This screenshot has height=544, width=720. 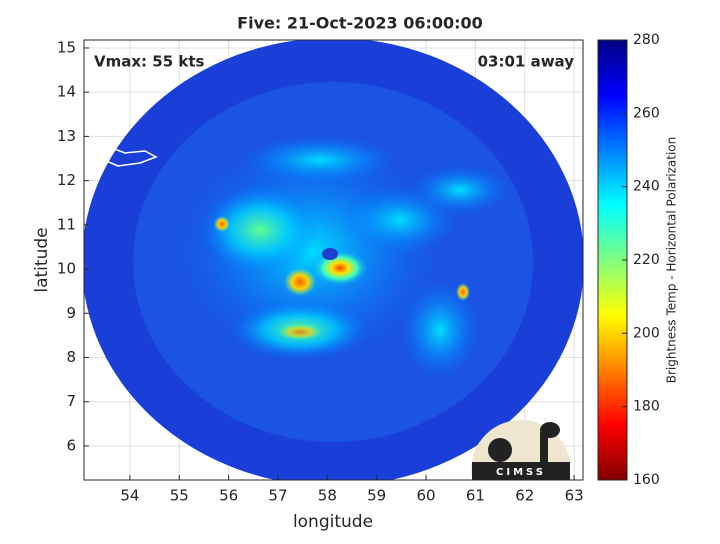 I want to click on x-tick-label: 55, so click(x=179, y=496).